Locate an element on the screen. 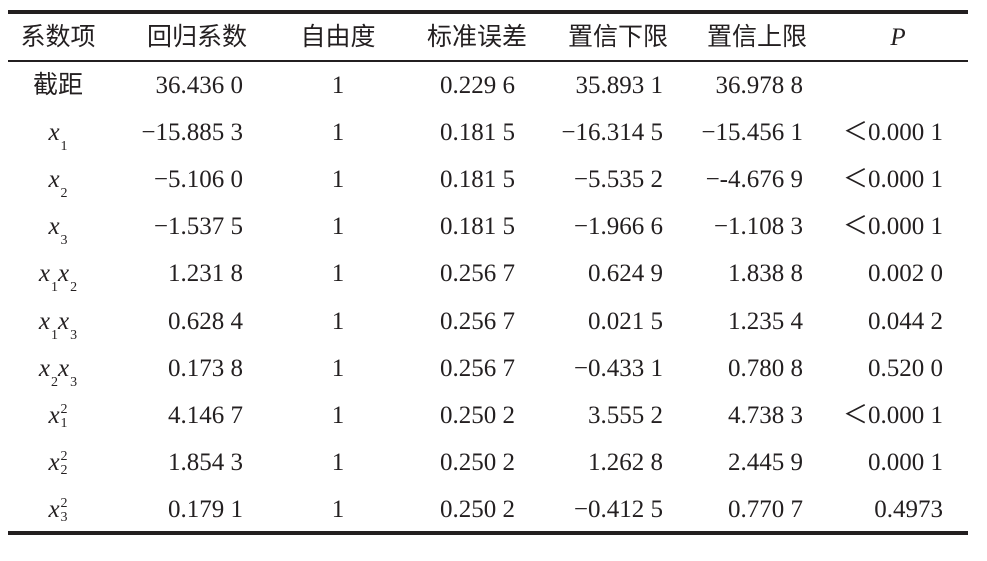 Image resolution: width=987 pixels, height=561 pixels. table-cell: −1.966 6 is located at coordinates (618, 227).